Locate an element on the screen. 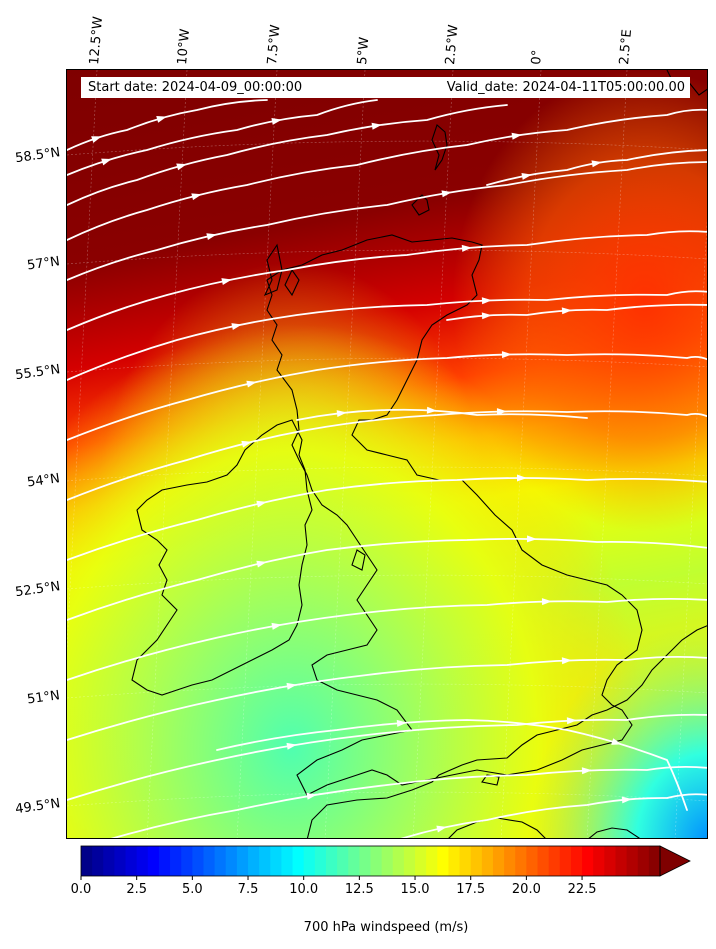  colorbar-tick-label: 15.0 is located at coordinates (415, 889).